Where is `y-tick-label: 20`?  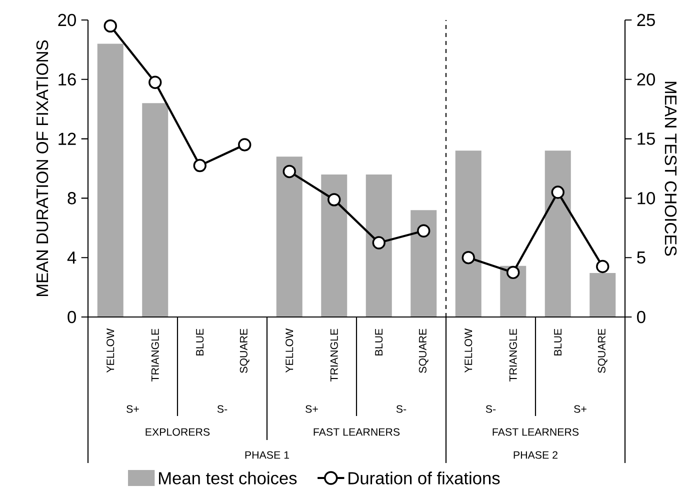 y-tick-label: 20 is located at coordinates (67, 20).